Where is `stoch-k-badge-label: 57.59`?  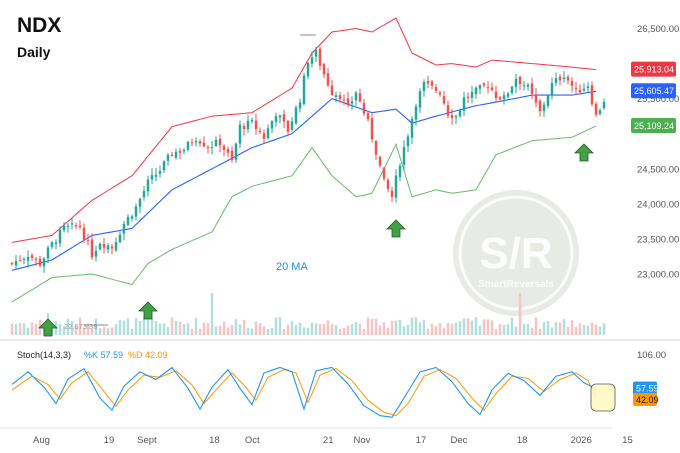
stoch-k-badge-label: 57.59 is located at coordinates (647, 388).